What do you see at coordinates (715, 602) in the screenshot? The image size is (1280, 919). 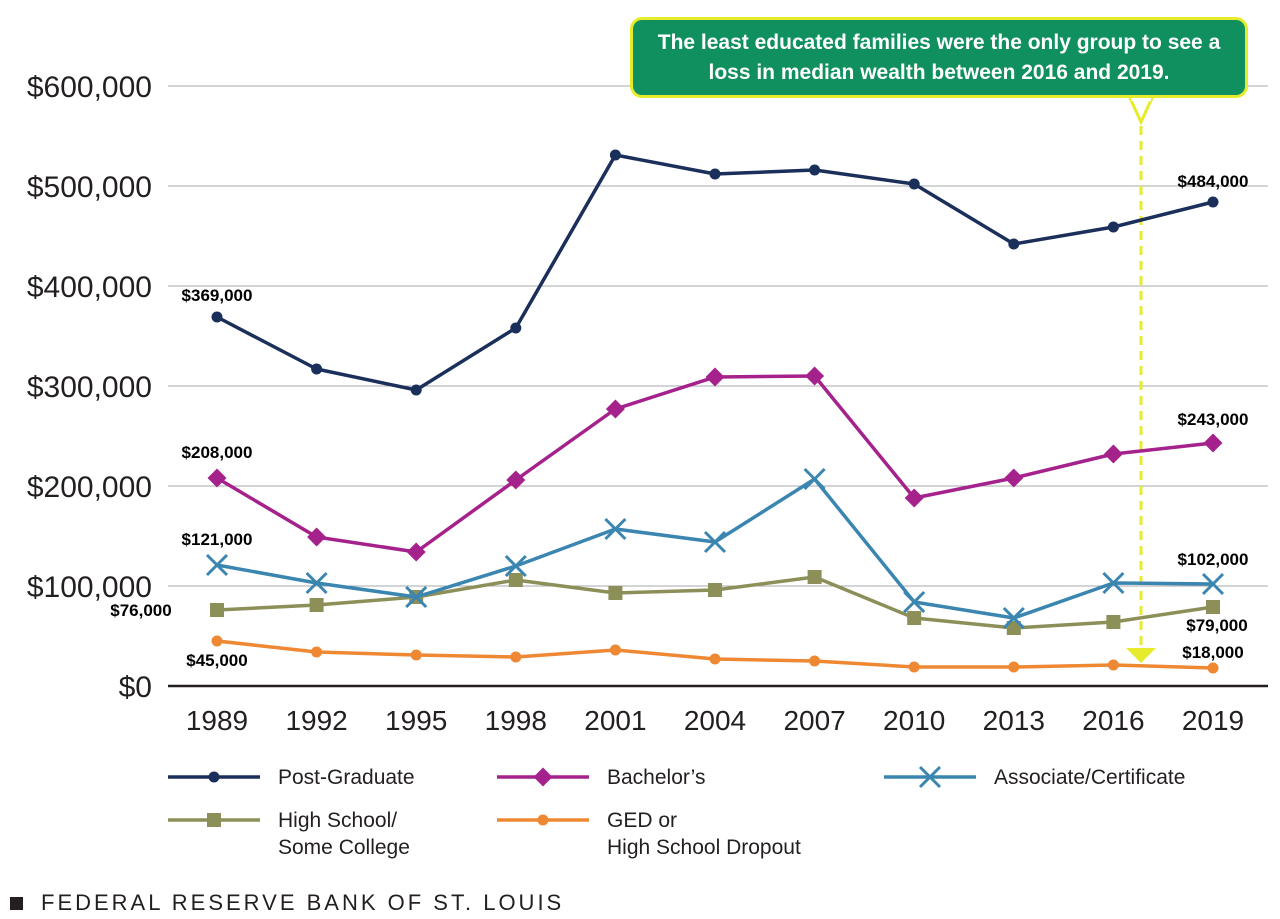 I see `series-high-school-some-college` at bounding box center [715, 602].